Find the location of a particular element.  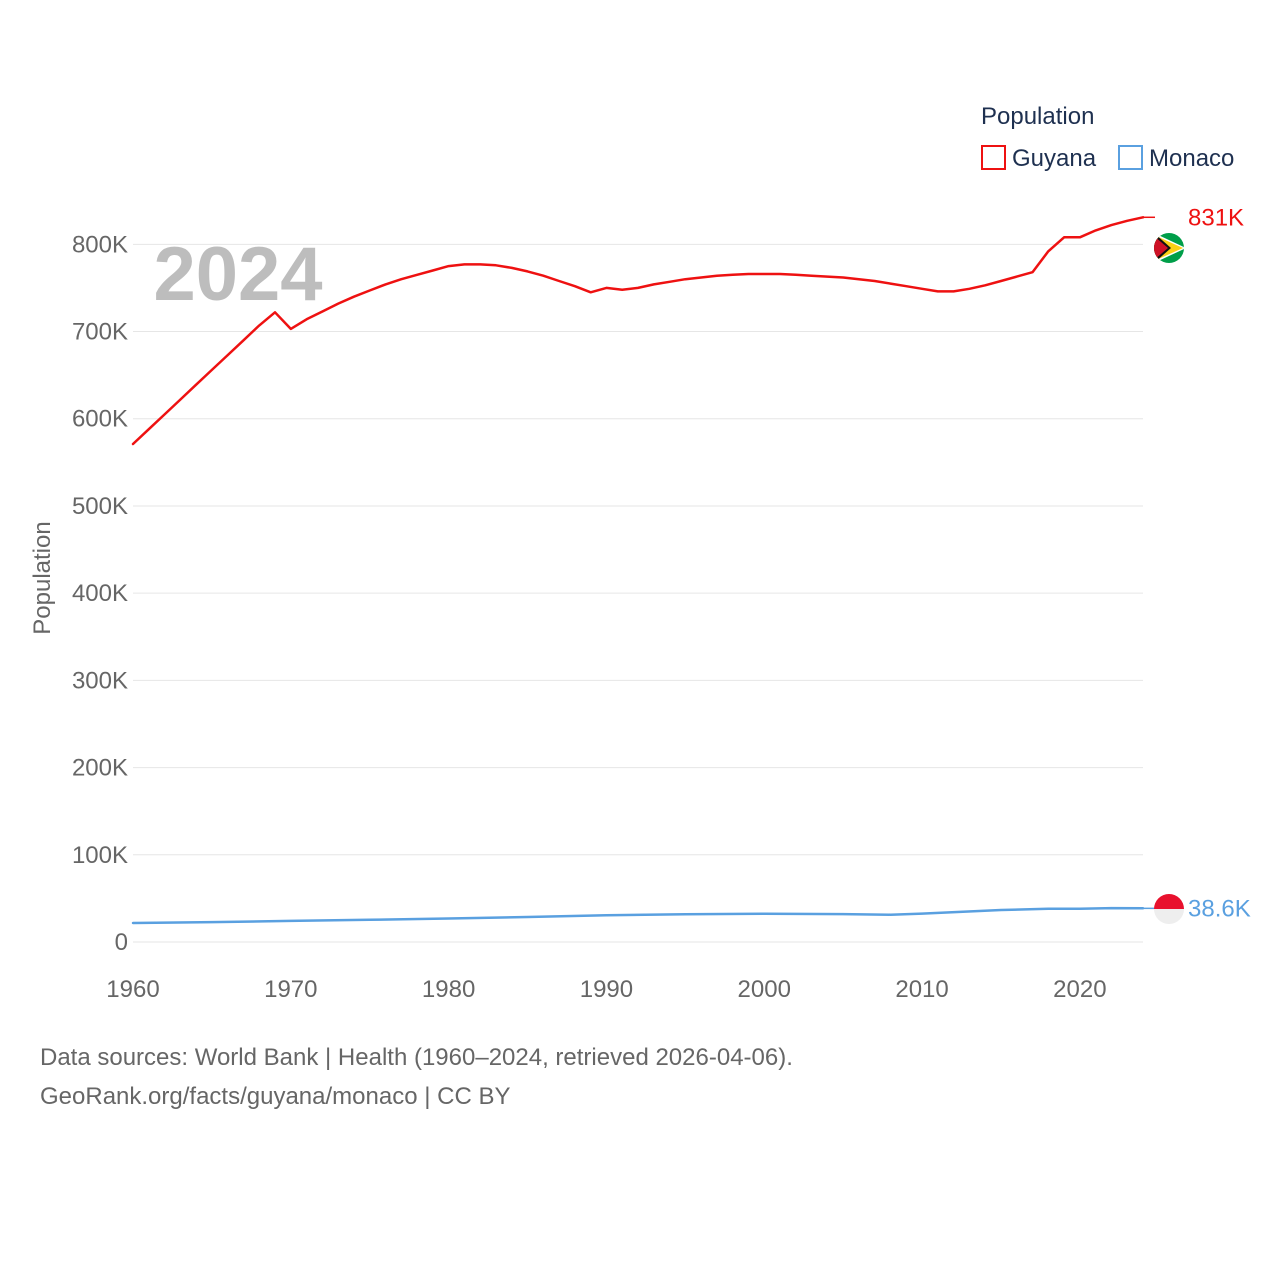

y-tick-label: 300K is located at coordinates (100, 680).